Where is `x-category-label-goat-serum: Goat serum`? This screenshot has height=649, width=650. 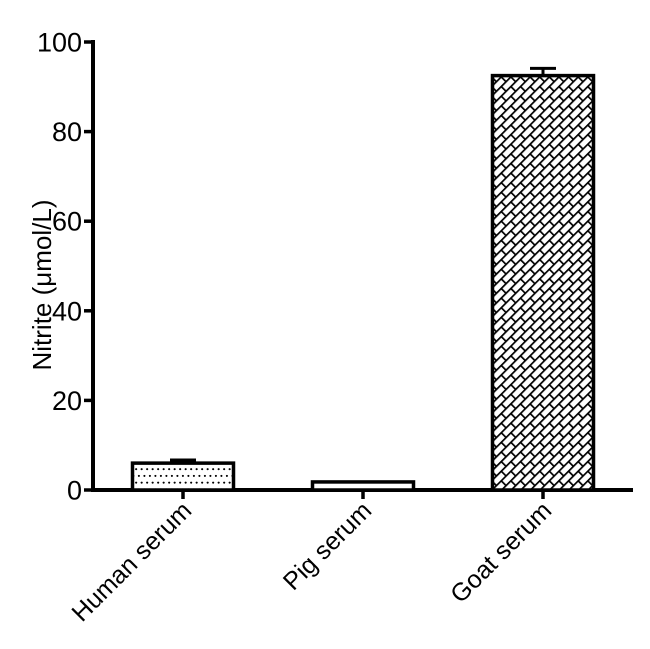 x-category-label-goat-serum: Goat serum is located at coordinates (501, 552).